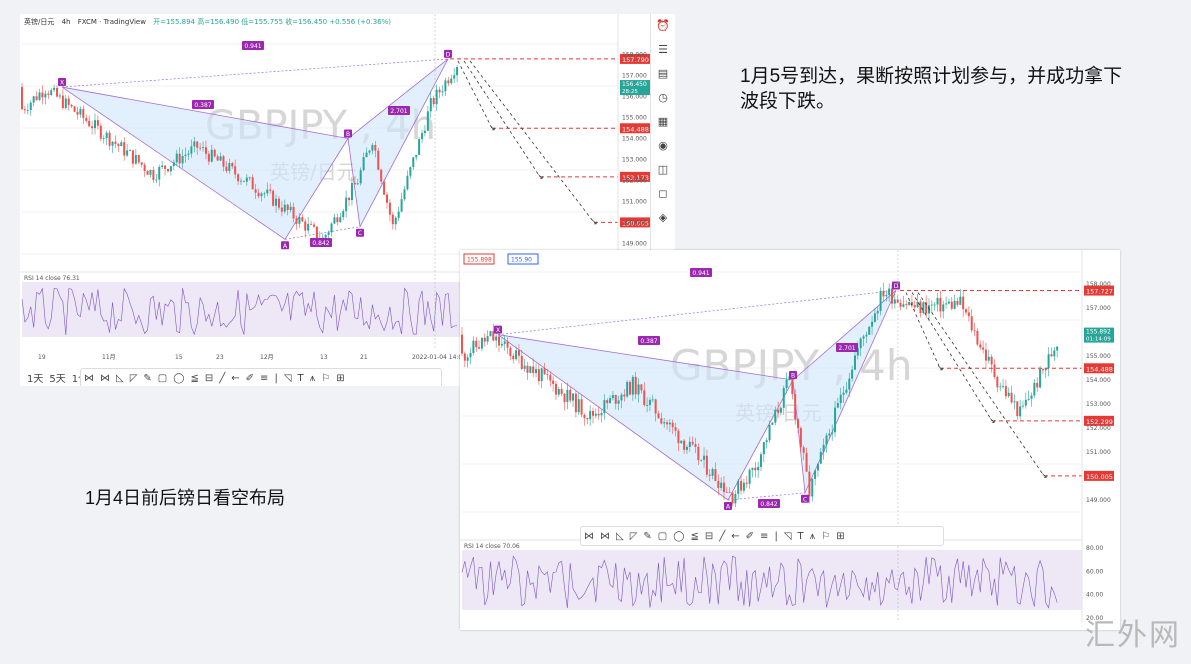 The width and height of the screenshot is (1191, 664). What do you see at coordinates (66, 22) in the screenshot?
I see `interval: 4h` at bounding box center [66, 22].